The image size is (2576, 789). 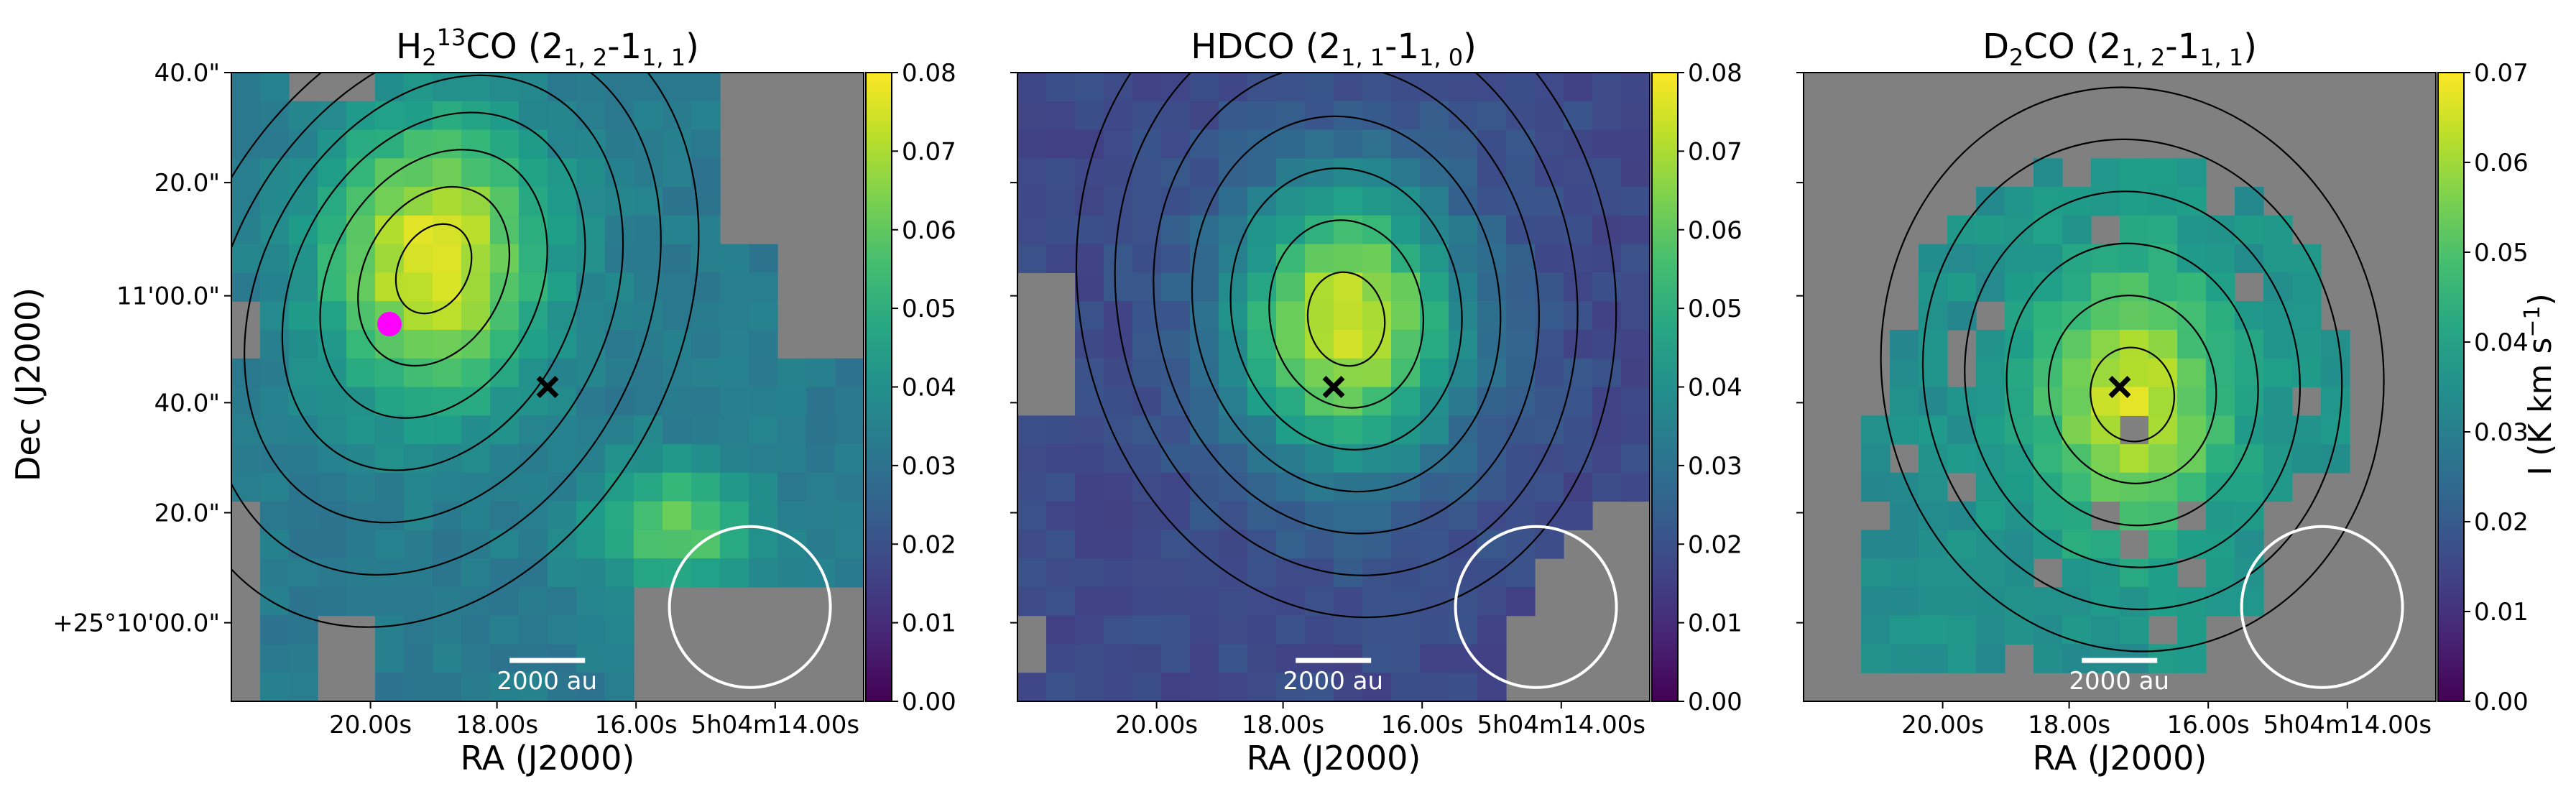 I want to click on colorbar-label-close: ), so click(x=2541, y=299).